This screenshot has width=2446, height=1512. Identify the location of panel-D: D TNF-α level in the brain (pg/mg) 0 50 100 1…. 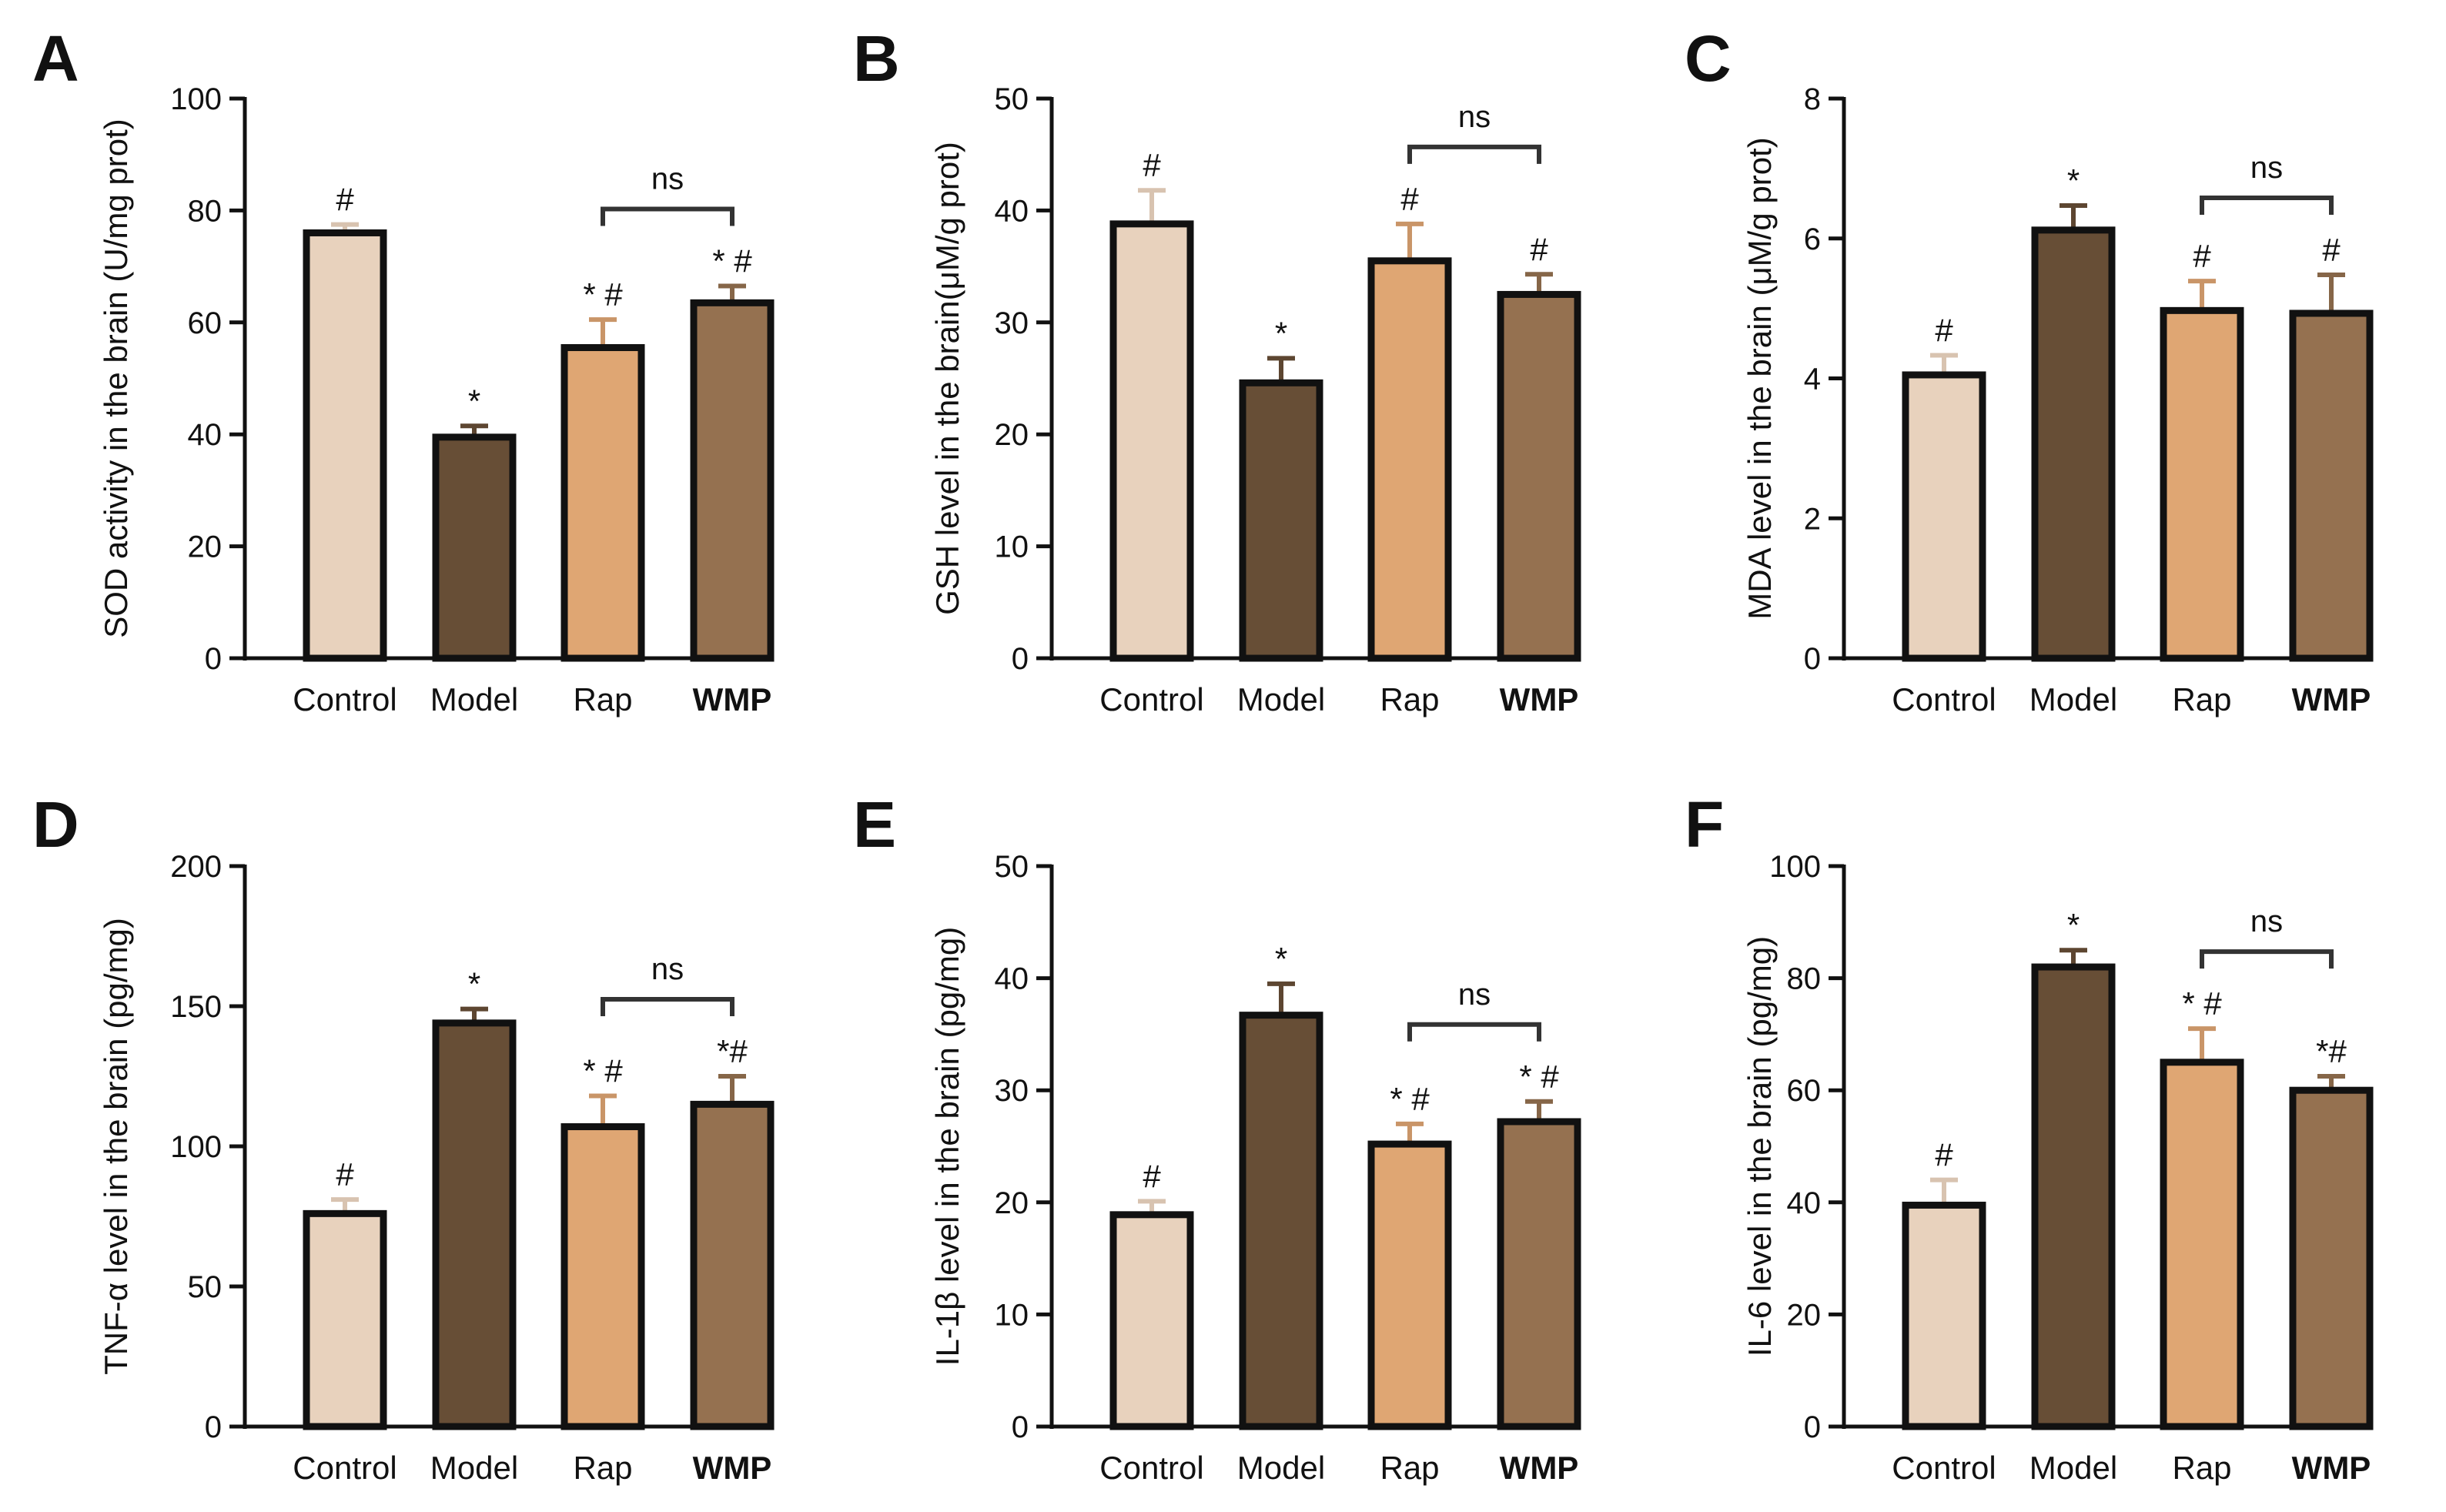
(403, 1137).